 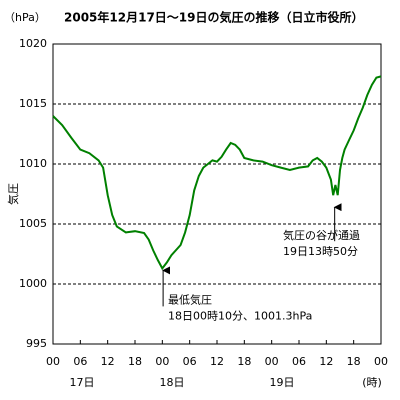 I want to click on y-tick-label: 995, so click(x=36, y=343).